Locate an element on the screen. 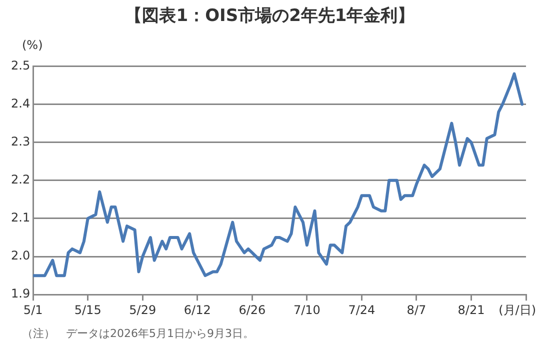 This screenshot has height=350, width=540. x-tick-label: 8/7 is located at coordinates (416, 309).